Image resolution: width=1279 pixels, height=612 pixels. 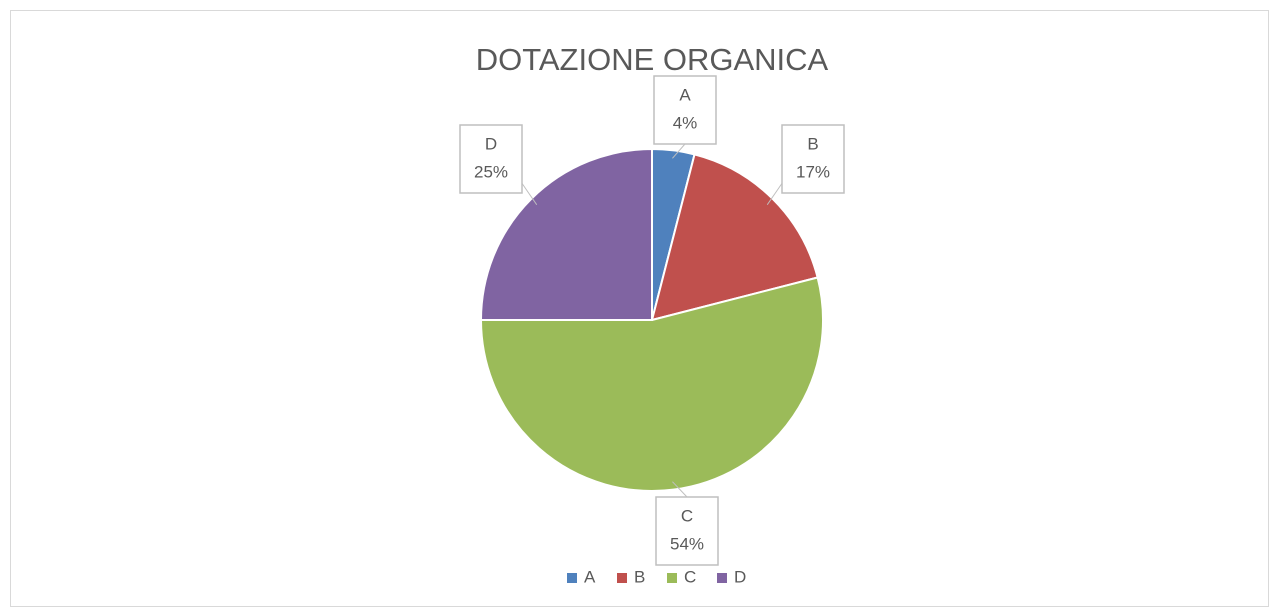 What do you see at coordinates (690, 576) in the screenshot?
I see `legend-label: C` at bounding box center [690, 576].